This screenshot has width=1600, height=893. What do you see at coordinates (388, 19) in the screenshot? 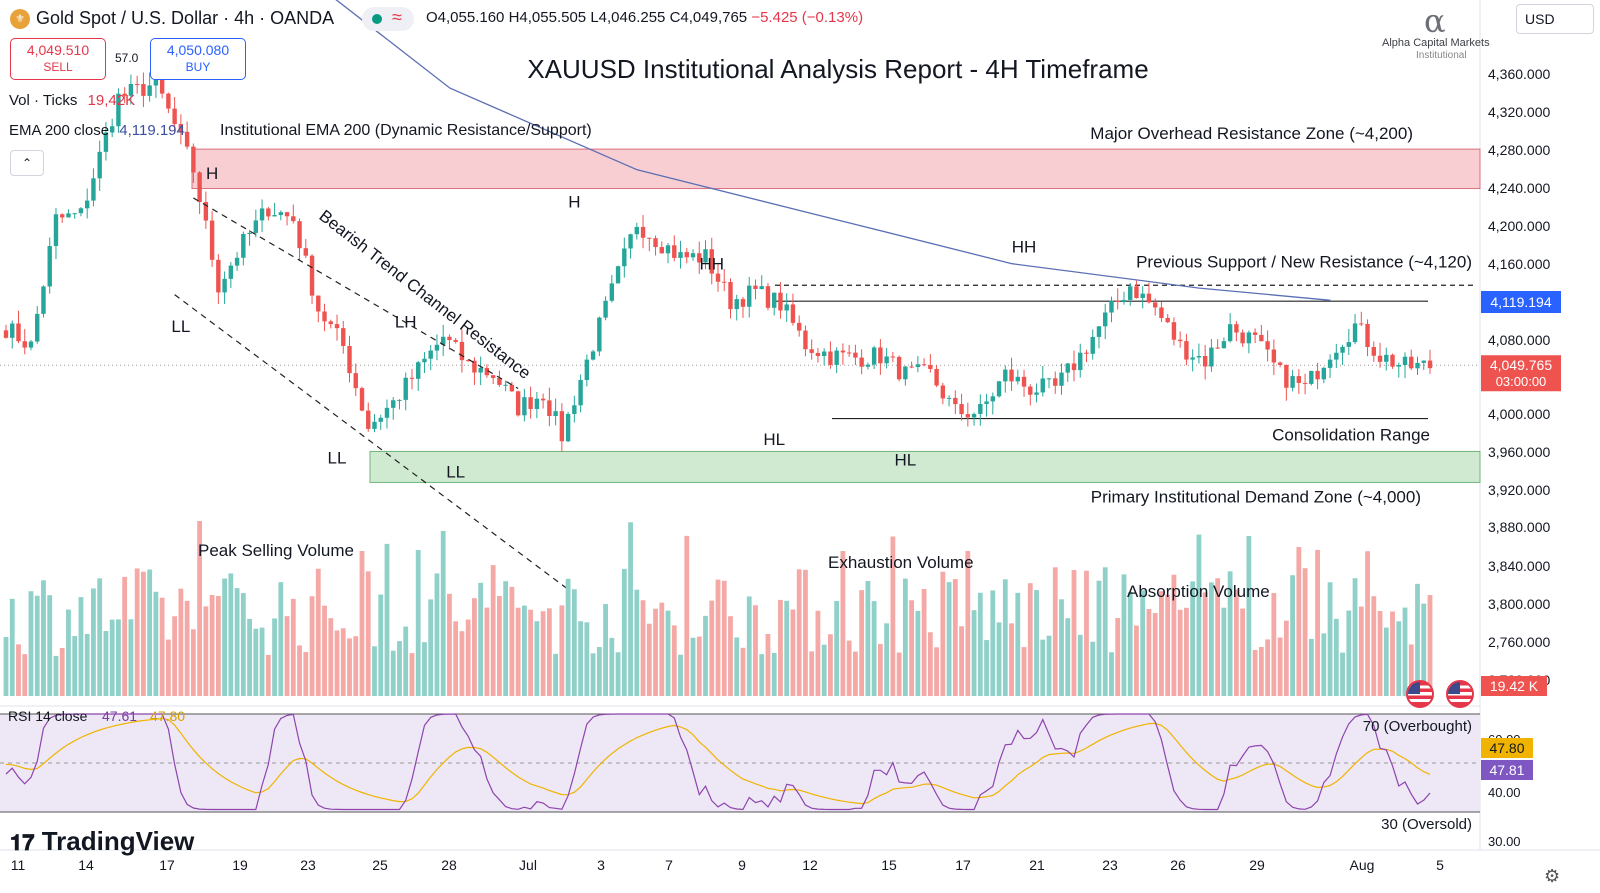
I see `market-status-pill` at bounding box center [388, 19].